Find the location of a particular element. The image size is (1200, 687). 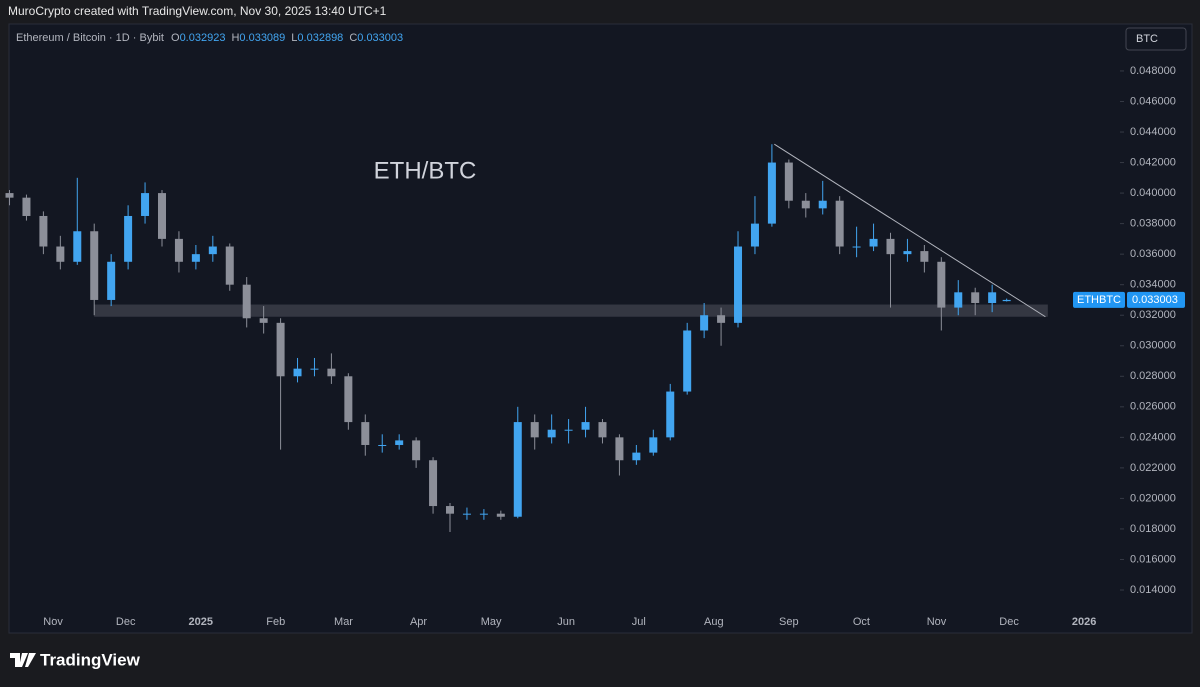

symbol-tag: ETHBTC is located at coordinates (1099, 300).